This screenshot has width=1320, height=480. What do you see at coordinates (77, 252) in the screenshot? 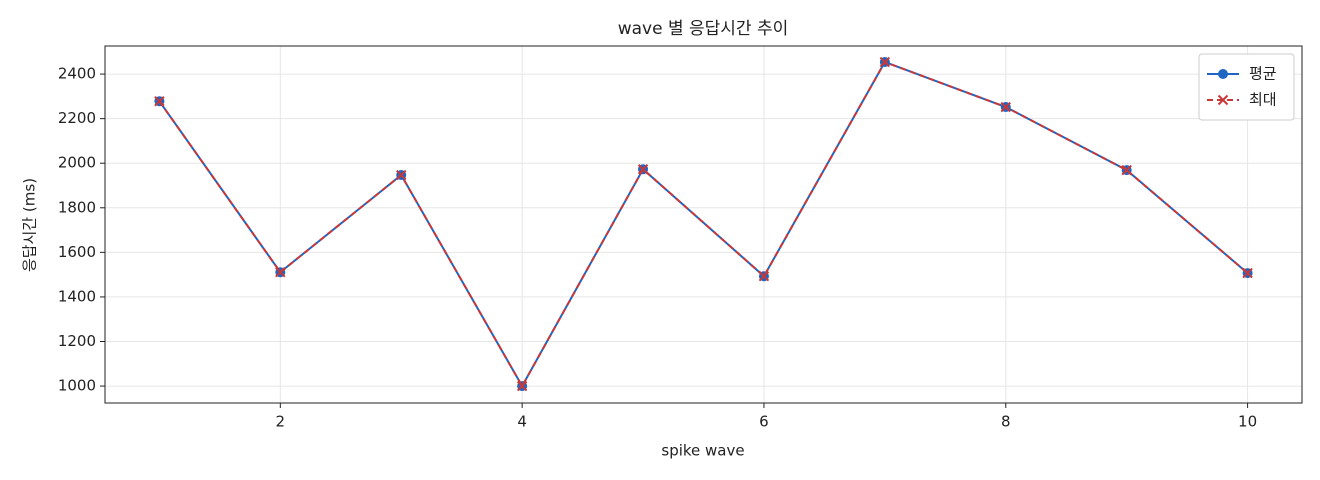
I see `y-tick-label: 1600` at bounding box center [77, 252].